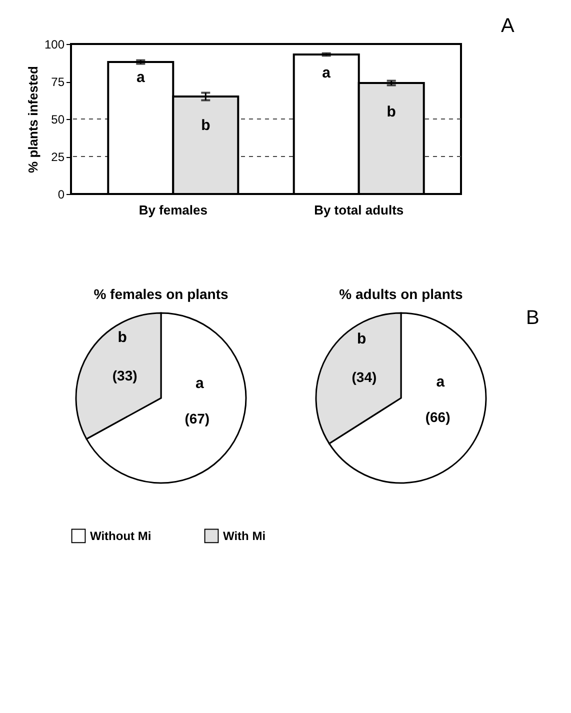  What do you see at coordinates (437, 417) in the screenshot?
I see `data-label: (66)` at bounding box center [437, 417].